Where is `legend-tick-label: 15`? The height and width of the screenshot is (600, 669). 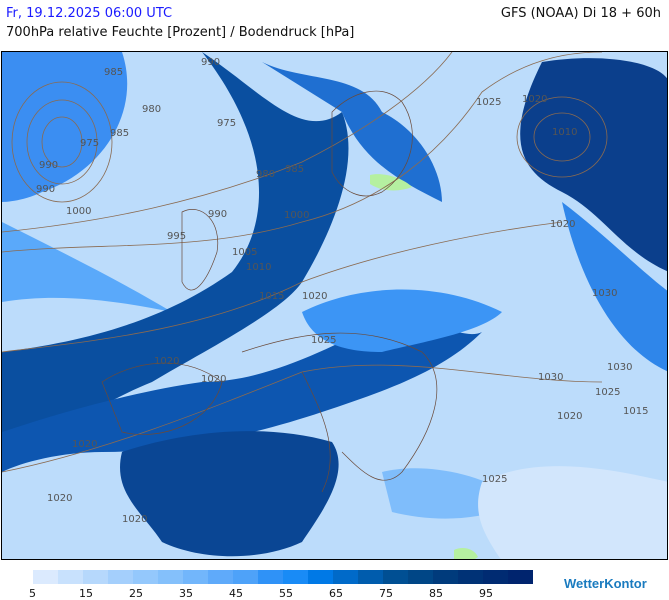 legend-tick-label: 15 is located at coordinates (86, 593).